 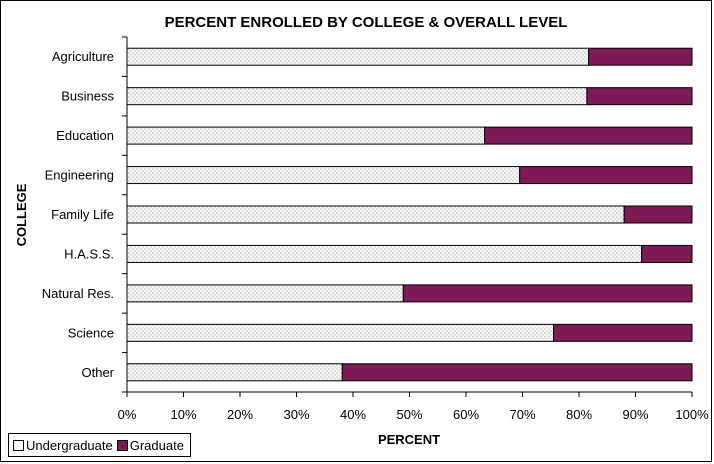 What do you see at coordinates (323, 175) in the screenshot?
I see `bar-undergraduate-engineering` at bounding box center [323, 175].